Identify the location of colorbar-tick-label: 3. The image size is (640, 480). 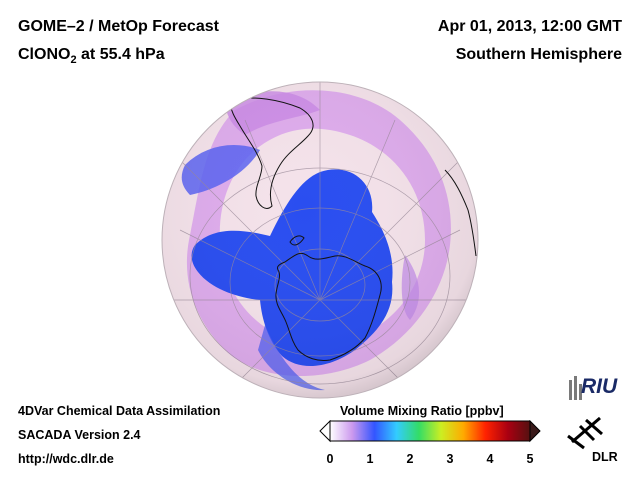
(450, 459).